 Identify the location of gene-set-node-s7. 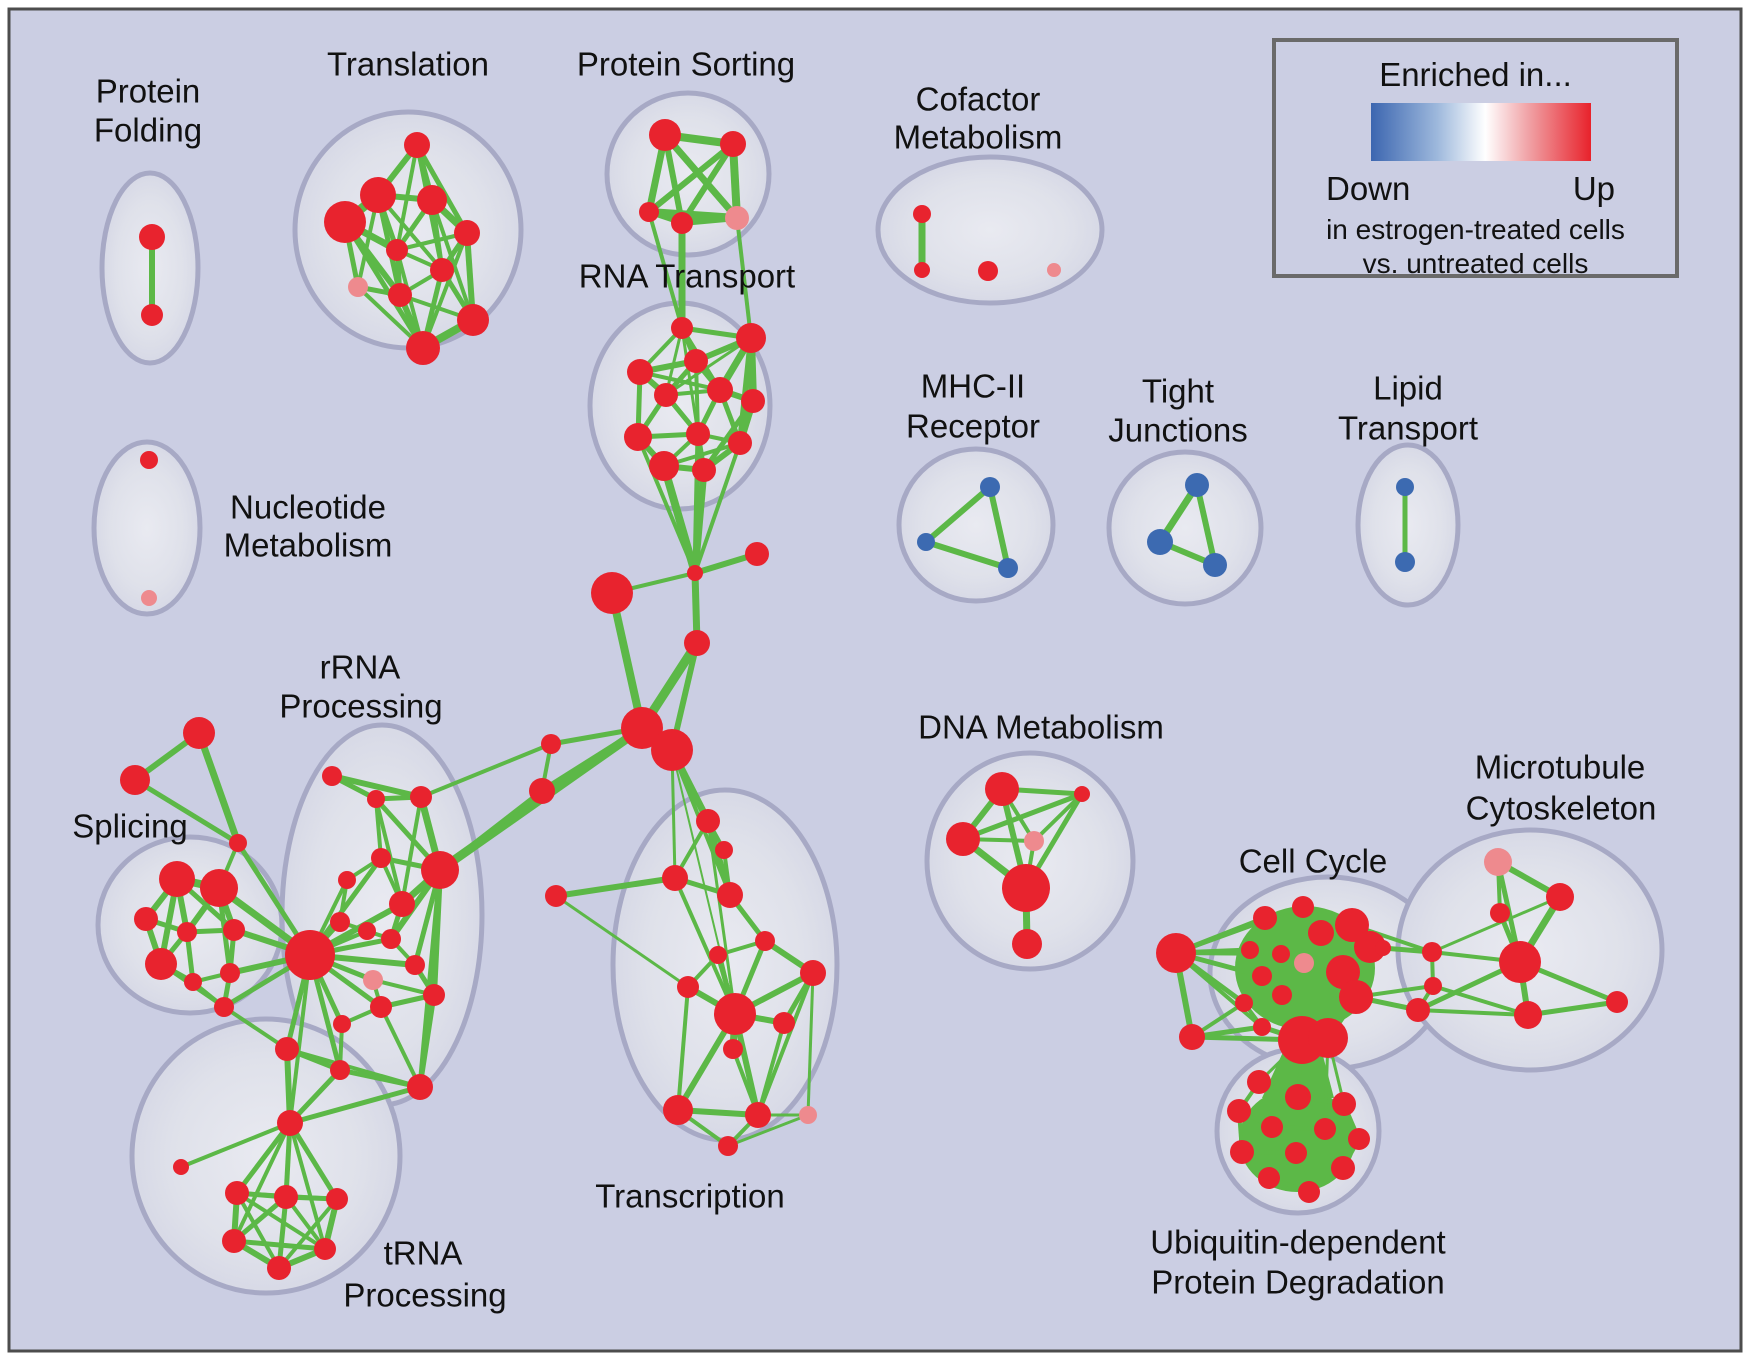
(193, 982).